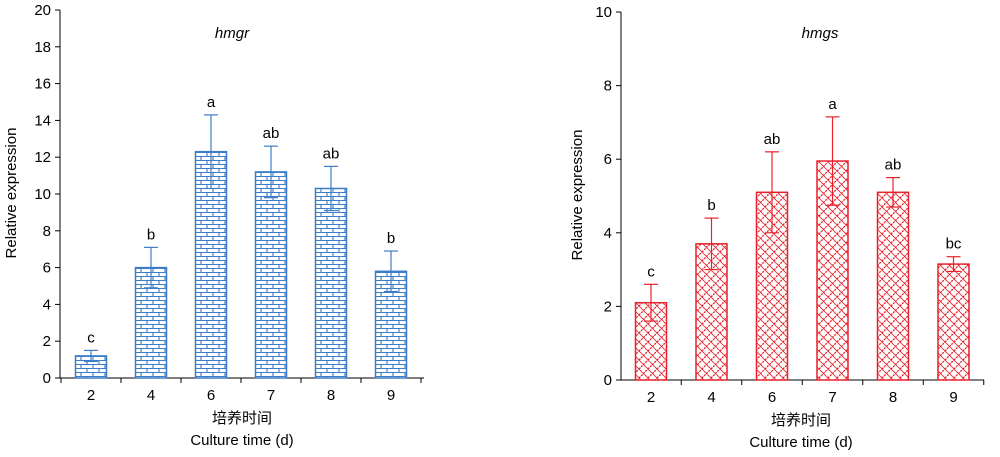 Image resolution: width=1000 pixels, height=457 pixels. Describe the element at coordinates (42, 47) in the screenshot. I see `y-tick-label: 18` at that location.